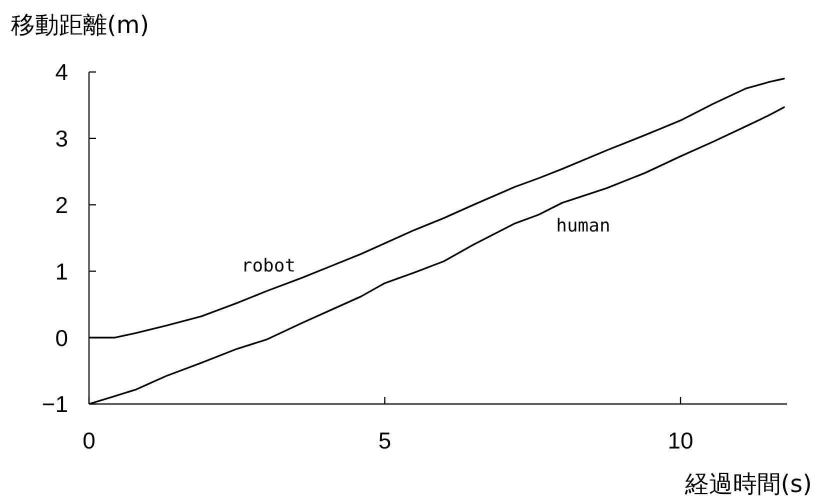 The image size is (817, 503). Describe the element at coordinates (385, 440) in the screenshot. I see `x-tick-label: 5` at that location.